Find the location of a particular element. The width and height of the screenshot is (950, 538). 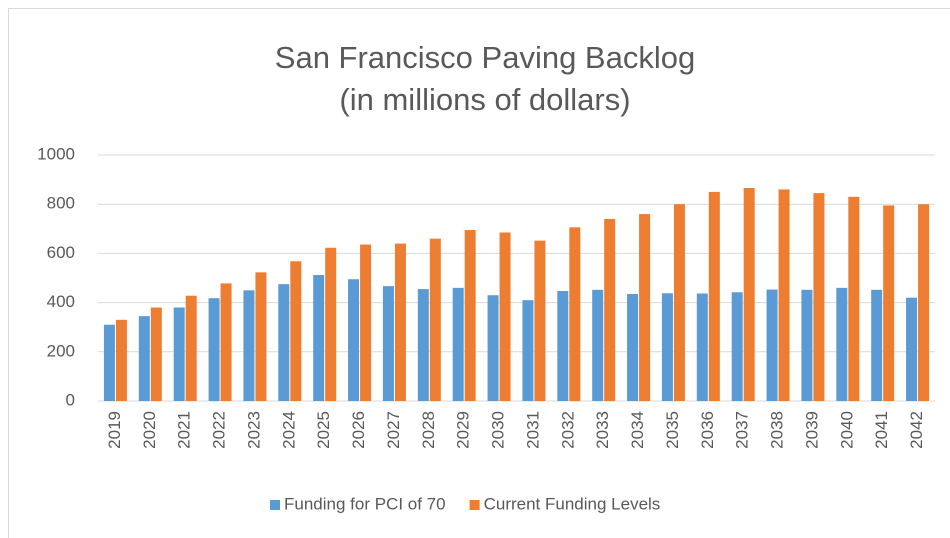

legend-label: Funding for PCI of 70 is located at coordinates (365, 503).